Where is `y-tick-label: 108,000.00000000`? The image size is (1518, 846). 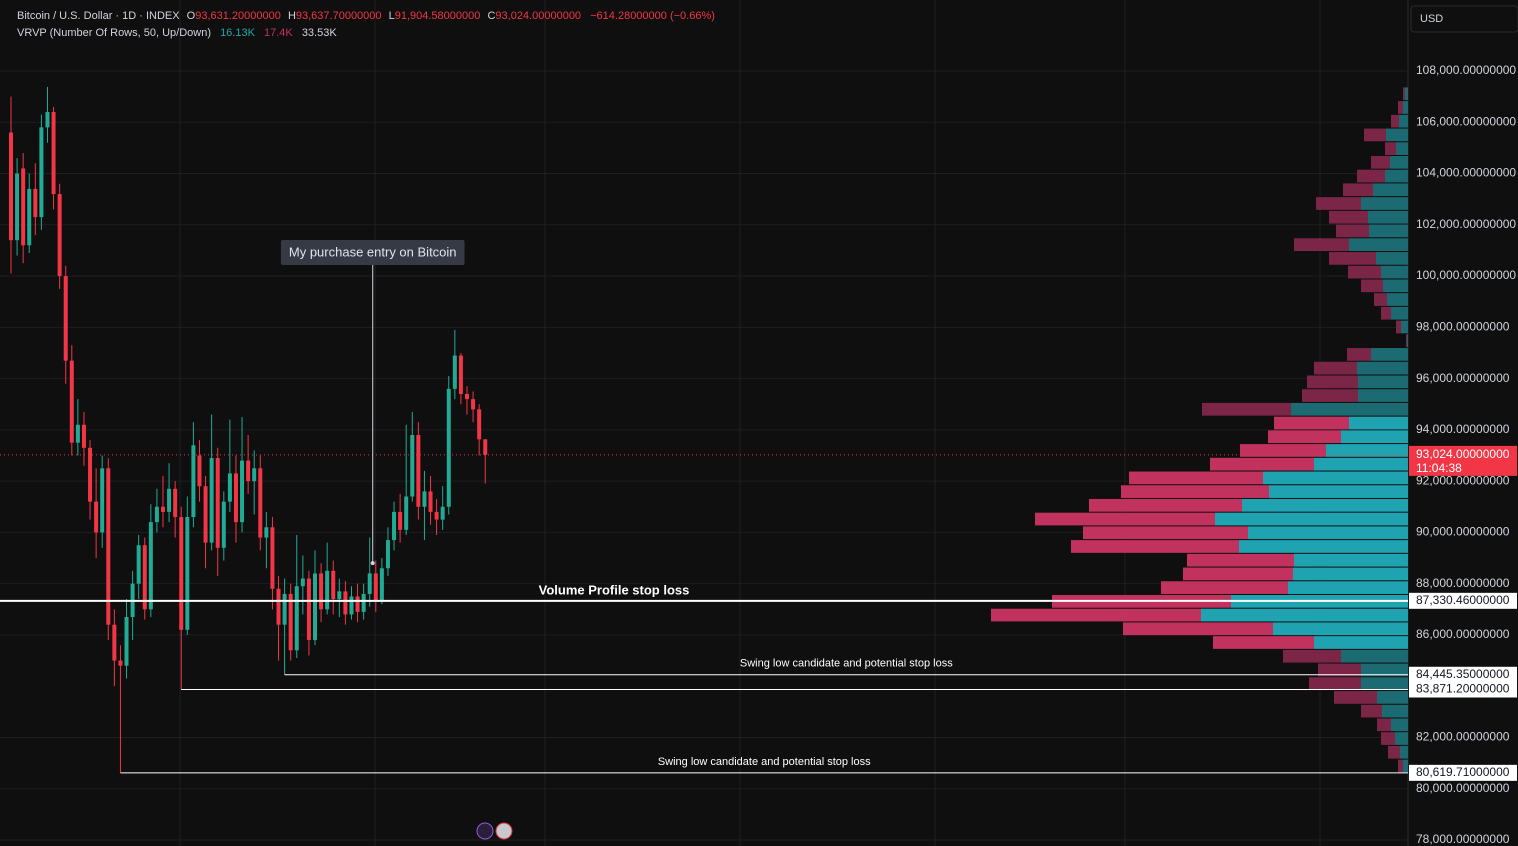 y-tick-label: 108,000.00000000 is located at coordinates (1466, 70).